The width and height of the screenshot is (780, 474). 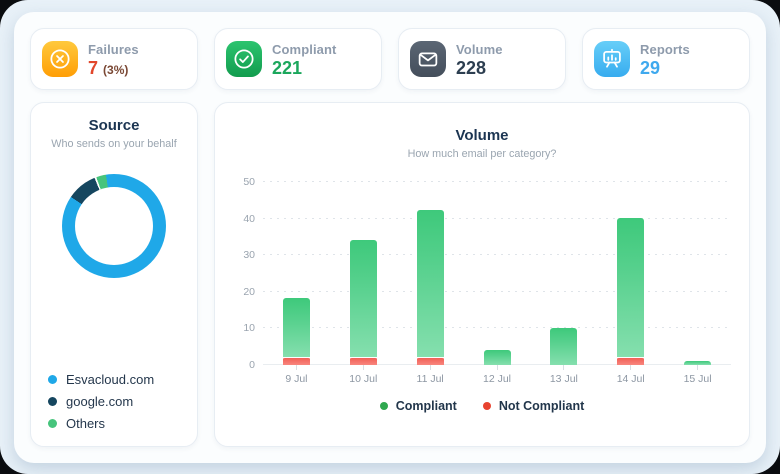 What do you see at coordinates (249, 218) in the screenshot?
I see `y-tick-label: 40` at bounding box center [249, 218].